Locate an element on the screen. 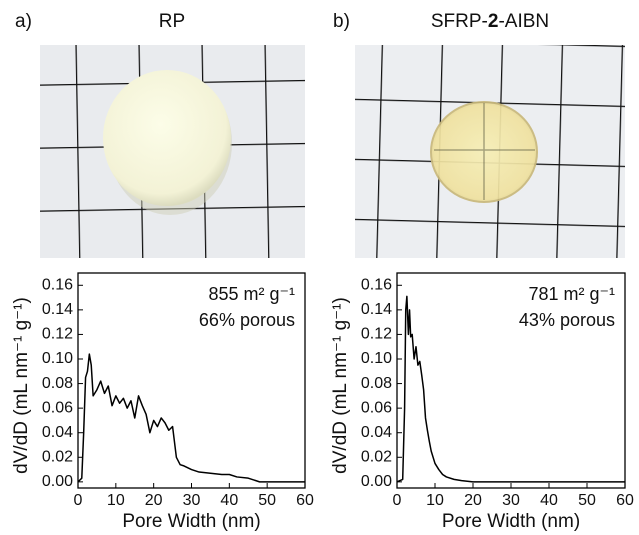 This screenshot has height=535, width=639. title-part: SFRP- is located at coordinates (459, 21).